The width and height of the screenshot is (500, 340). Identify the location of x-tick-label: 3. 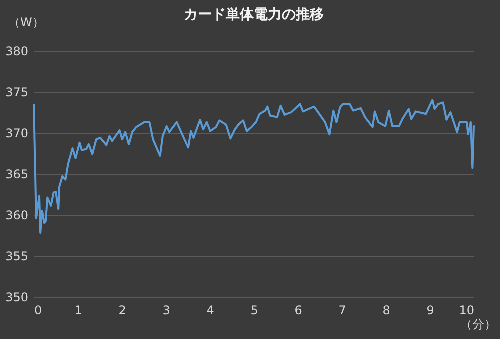
(166, 311).